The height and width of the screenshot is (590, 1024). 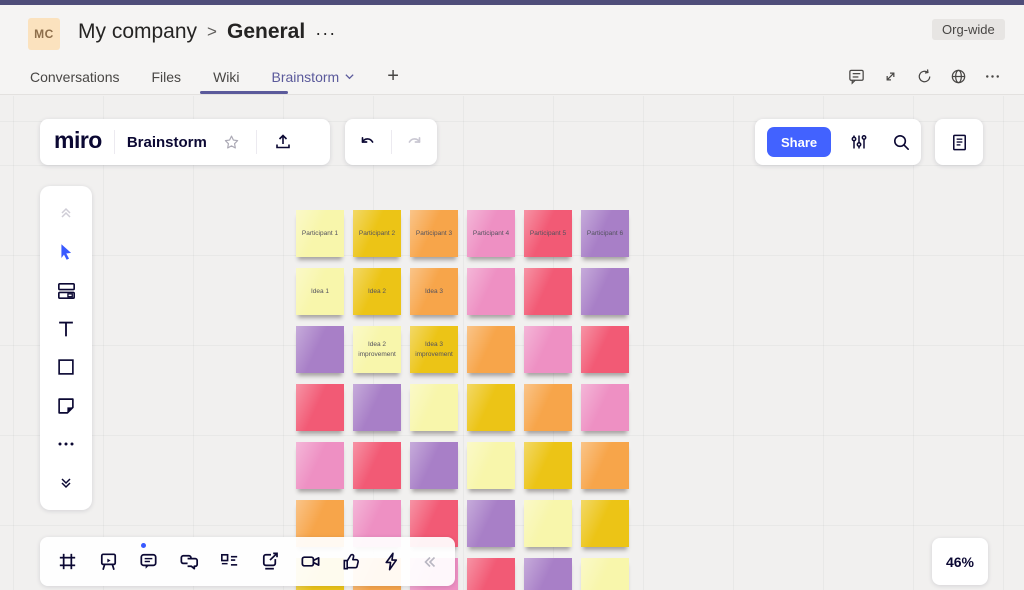 I want to click on more-tools-button, so click(x=66, y=444).